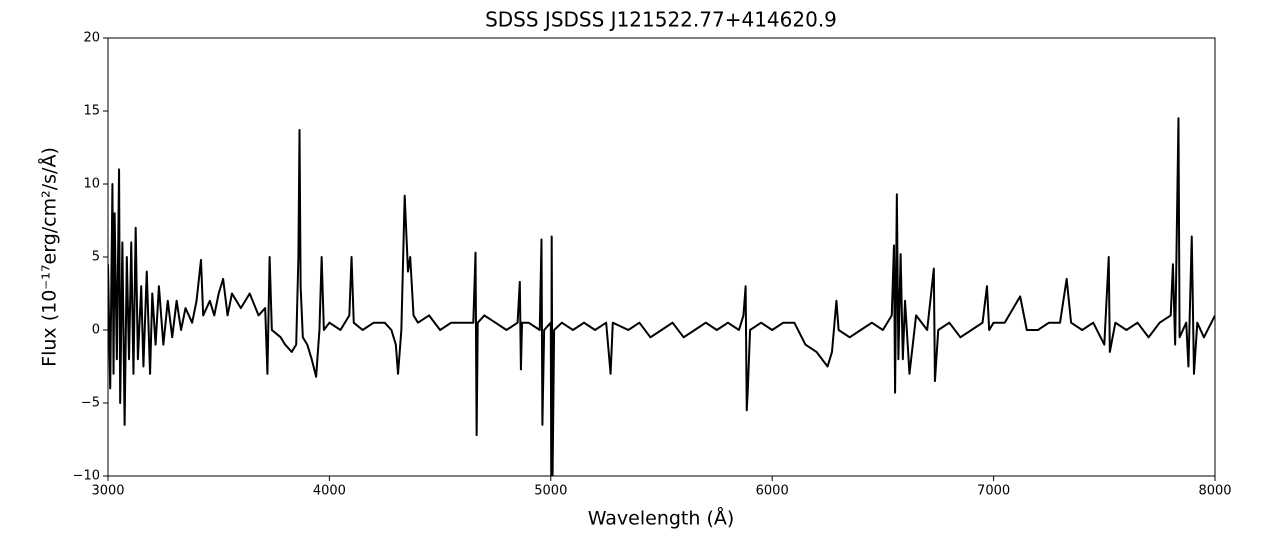  What do you see at coordinates (661, 20) in the screenshot?
I see `chart-title: SDSS JSDSS J121522.77+414620.9` at bounding box center [661, 20].